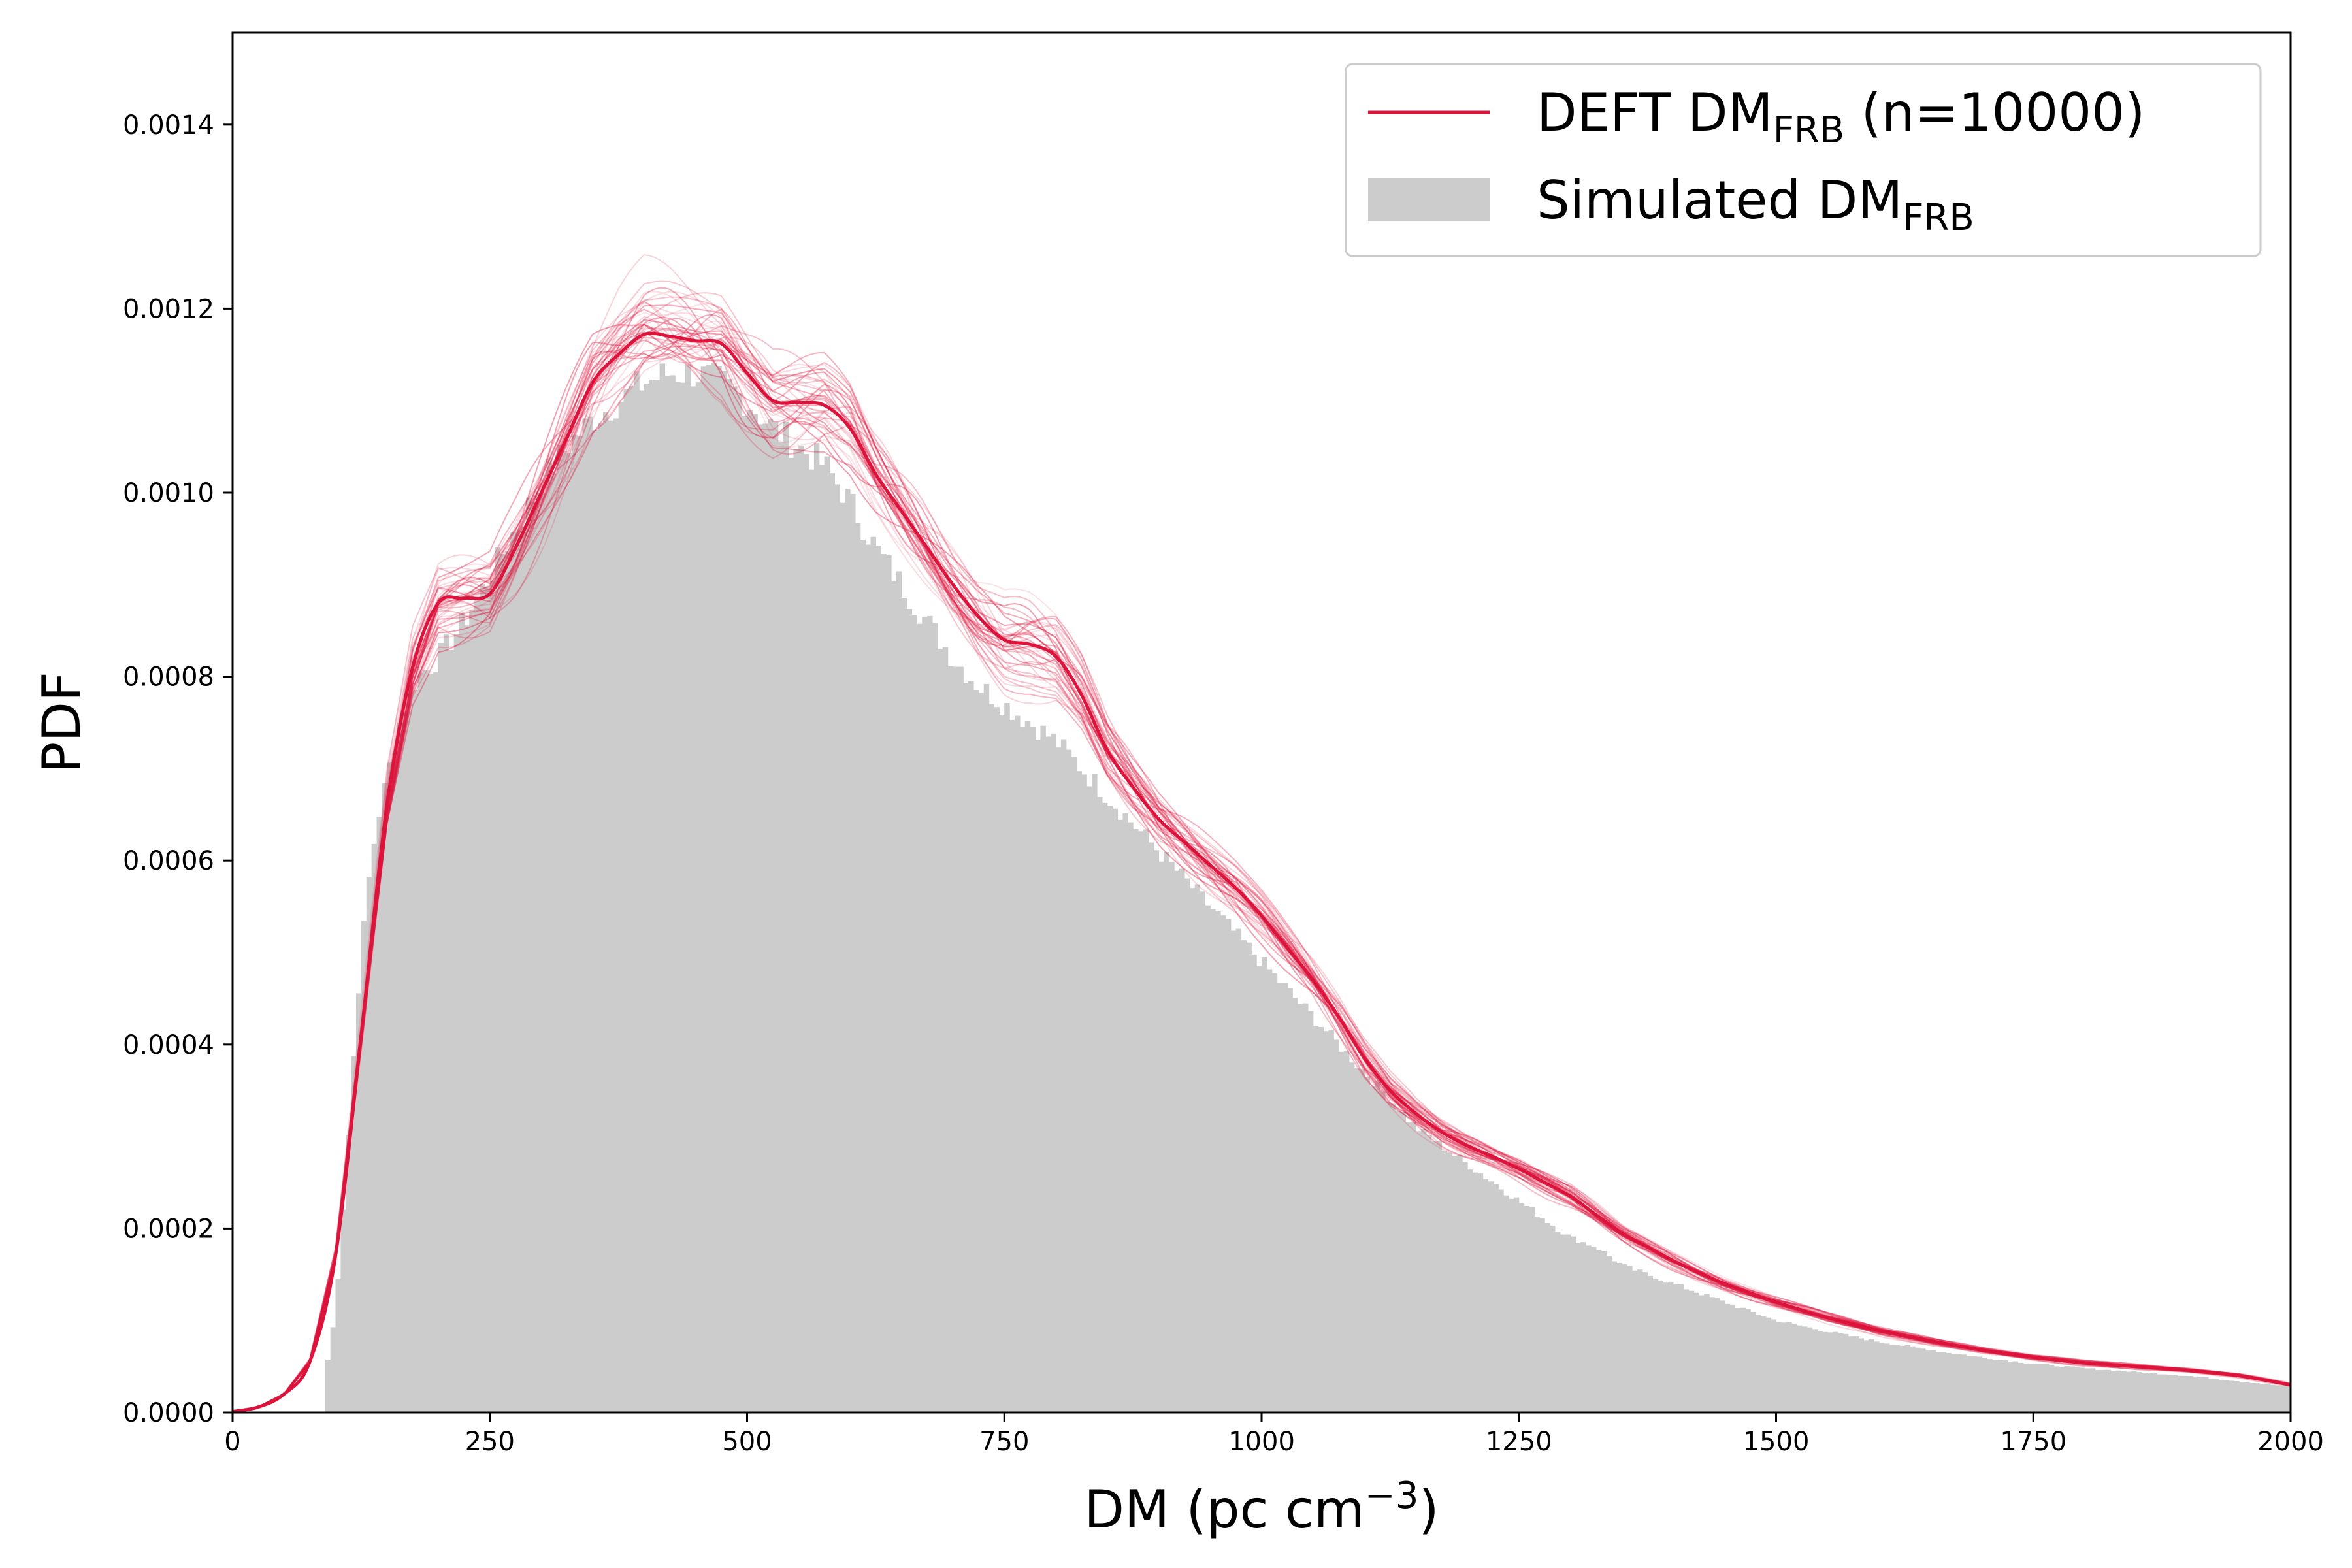 The width and height of the screenshot is (2352, 1568). What do you see at coordinates (1755, 204) in the screenshot?
I see `legend-label-simulated: Simulated DMFRB` at bounding box center [1755, 204].